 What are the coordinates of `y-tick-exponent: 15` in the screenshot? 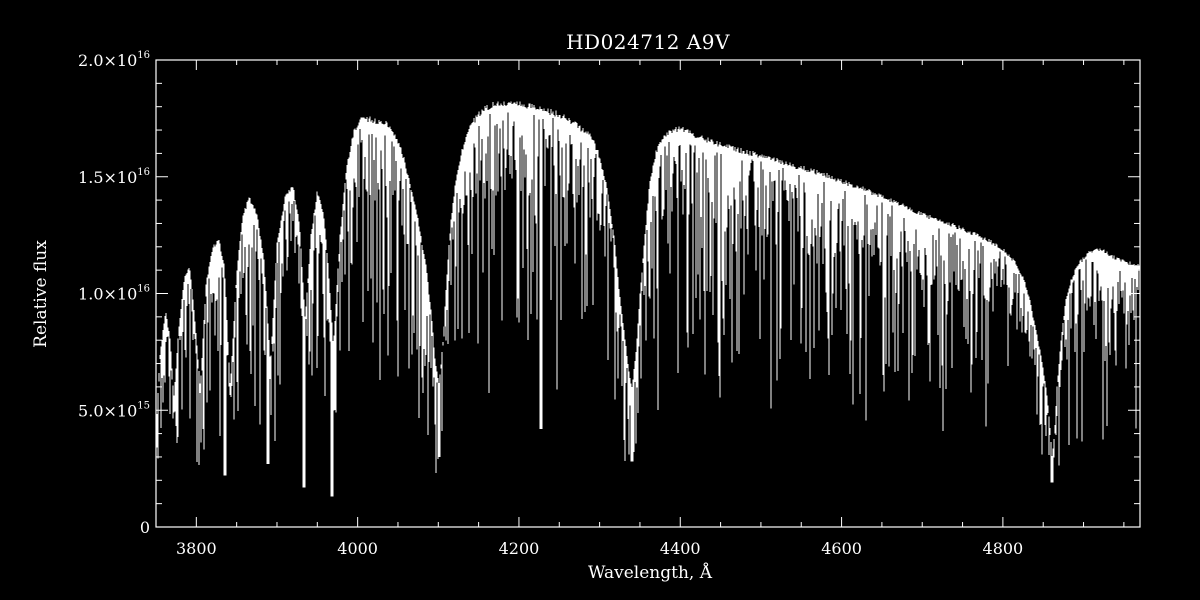 It's located at (143, 405).